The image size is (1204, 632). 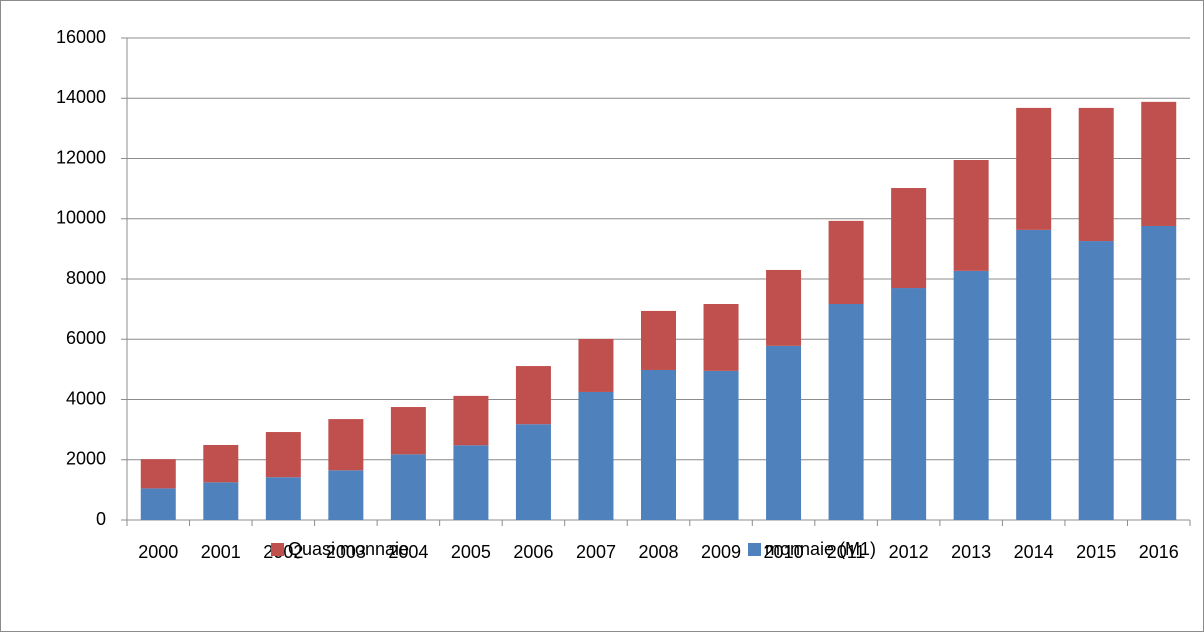 What do you see at coordinates (971, 552) in the screenshot?
I see `x-tick-label: 2013` at bounding box center [971, 552].